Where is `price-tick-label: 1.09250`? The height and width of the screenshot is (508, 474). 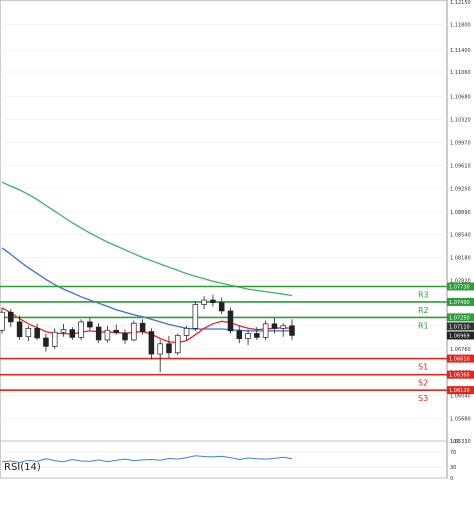
price-tick-label: 1.09250 is located at coordinates (460, 190).